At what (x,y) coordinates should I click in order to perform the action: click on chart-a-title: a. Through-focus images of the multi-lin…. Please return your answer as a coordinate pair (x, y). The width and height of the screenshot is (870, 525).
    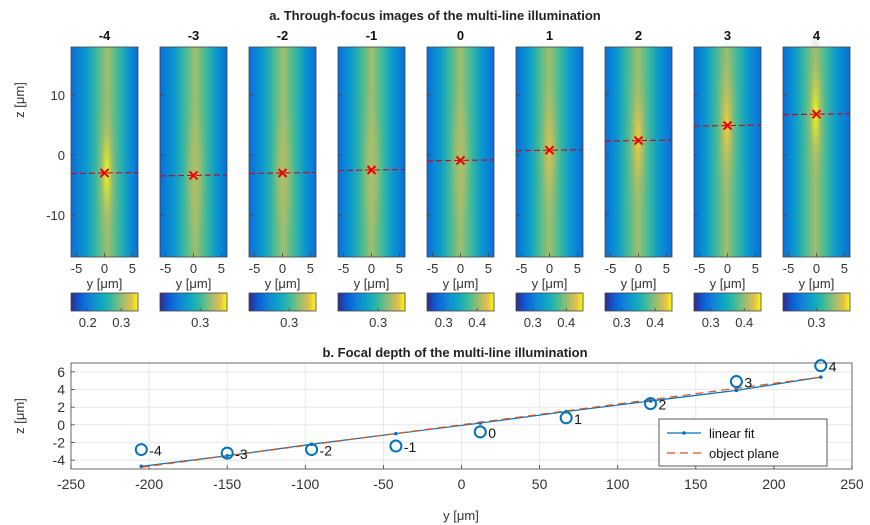
    Looking at the image, I should click on (435, 15).